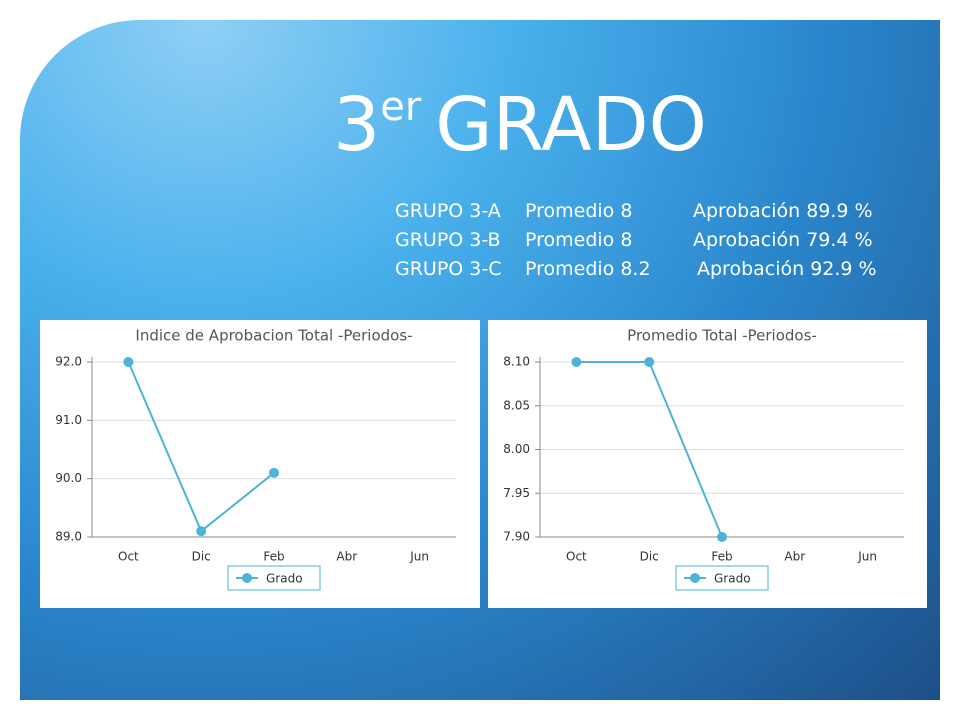  Describe the element at coordinates (588, 269) in the screenshot. I see `average: Promedio 8.2` at that location.